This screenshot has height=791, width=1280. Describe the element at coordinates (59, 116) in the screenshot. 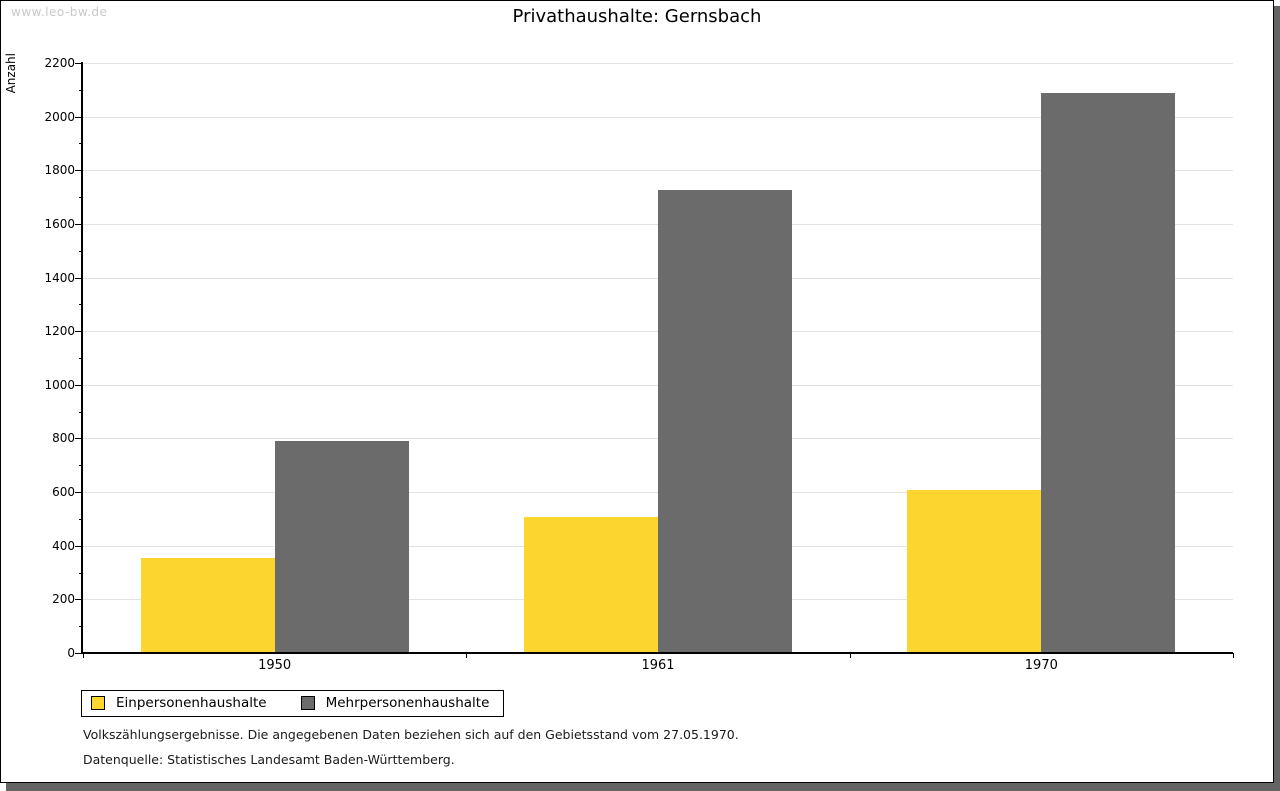

I see `y-tick-label-2000: 2000` at that location.